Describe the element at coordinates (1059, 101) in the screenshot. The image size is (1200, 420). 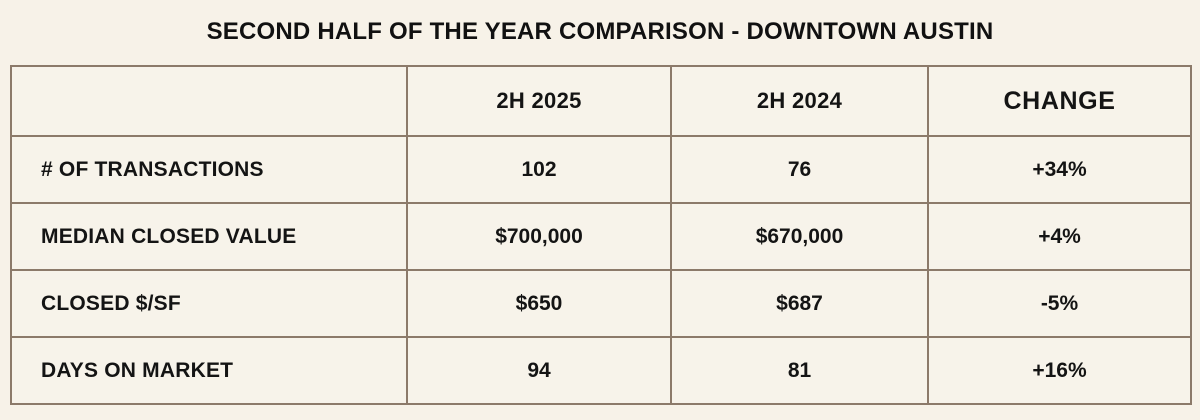
I see `col-header-change: CHANGE` at that location.